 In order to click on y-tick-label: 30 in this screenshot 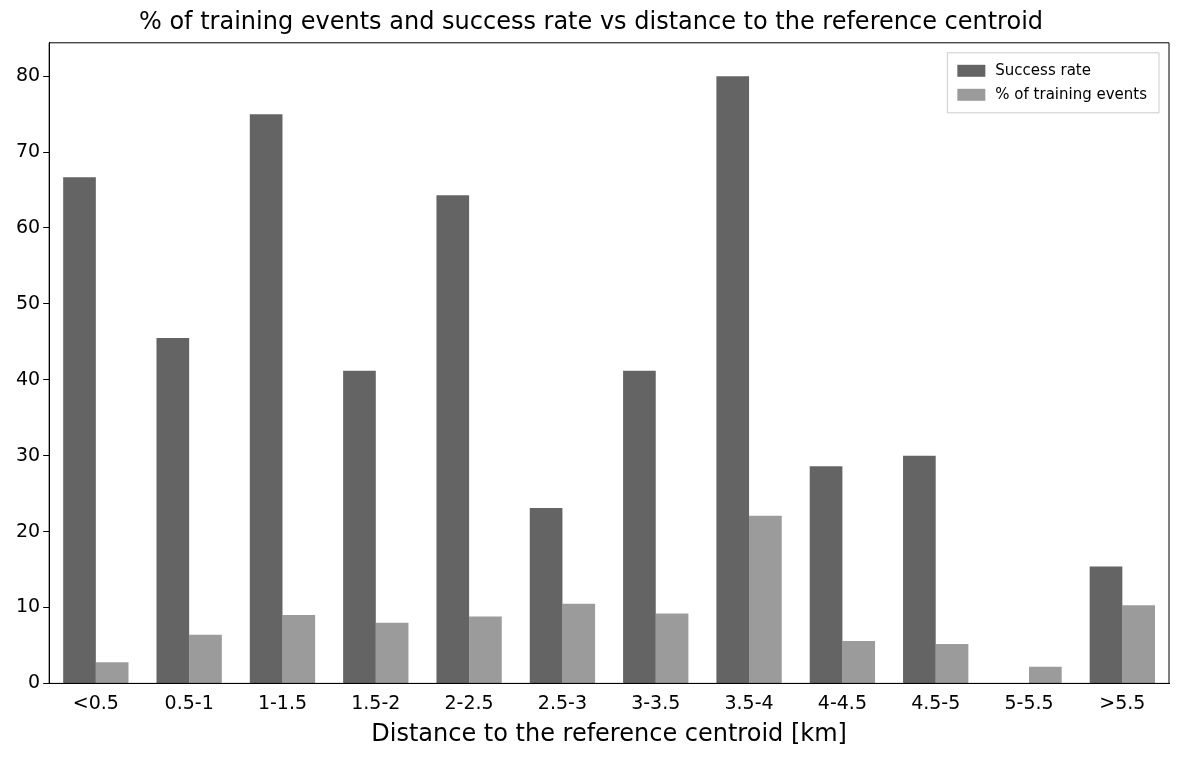, I will do `click(28, 453)`.